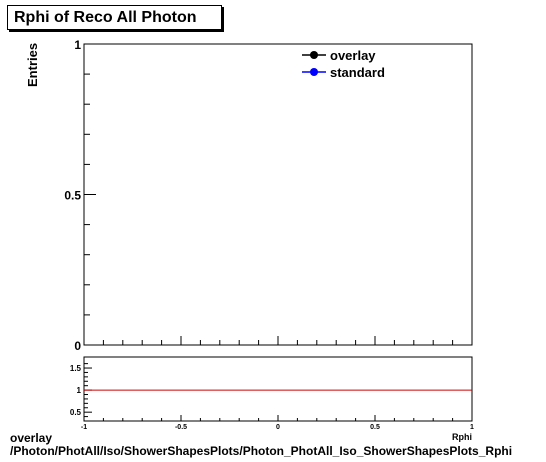 This screenshot has height=462, width=546. Describe the element at coordinates (77, 45) in the screenshot. I see `main-y-tick-label: 1` at that location.